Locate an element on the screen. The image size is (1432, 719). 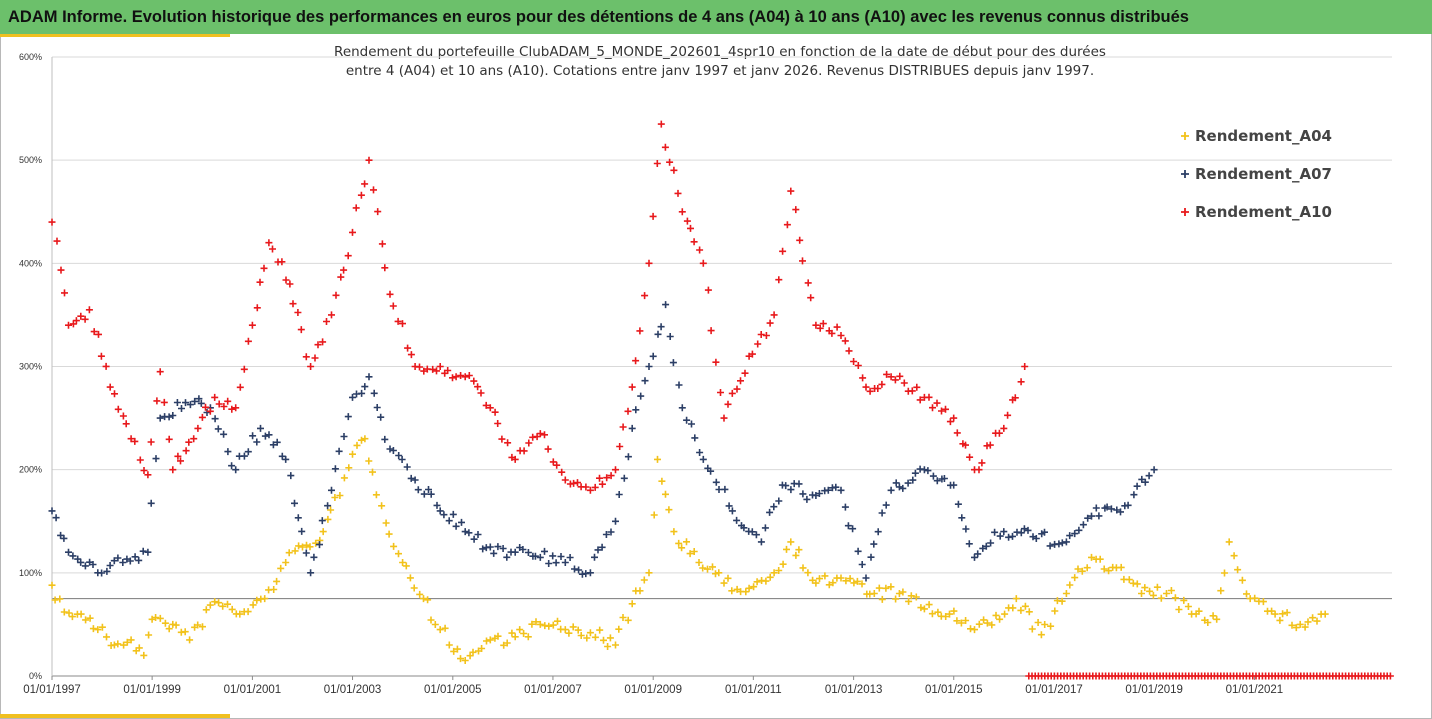
rendement-a07-legend-label: Rendement_A07 is located at coordinates (1263, 174).